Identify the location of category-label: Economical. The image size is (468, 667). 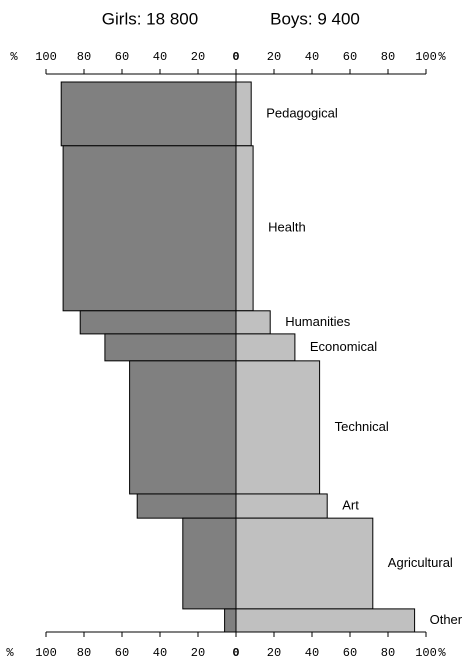
(343, 346).